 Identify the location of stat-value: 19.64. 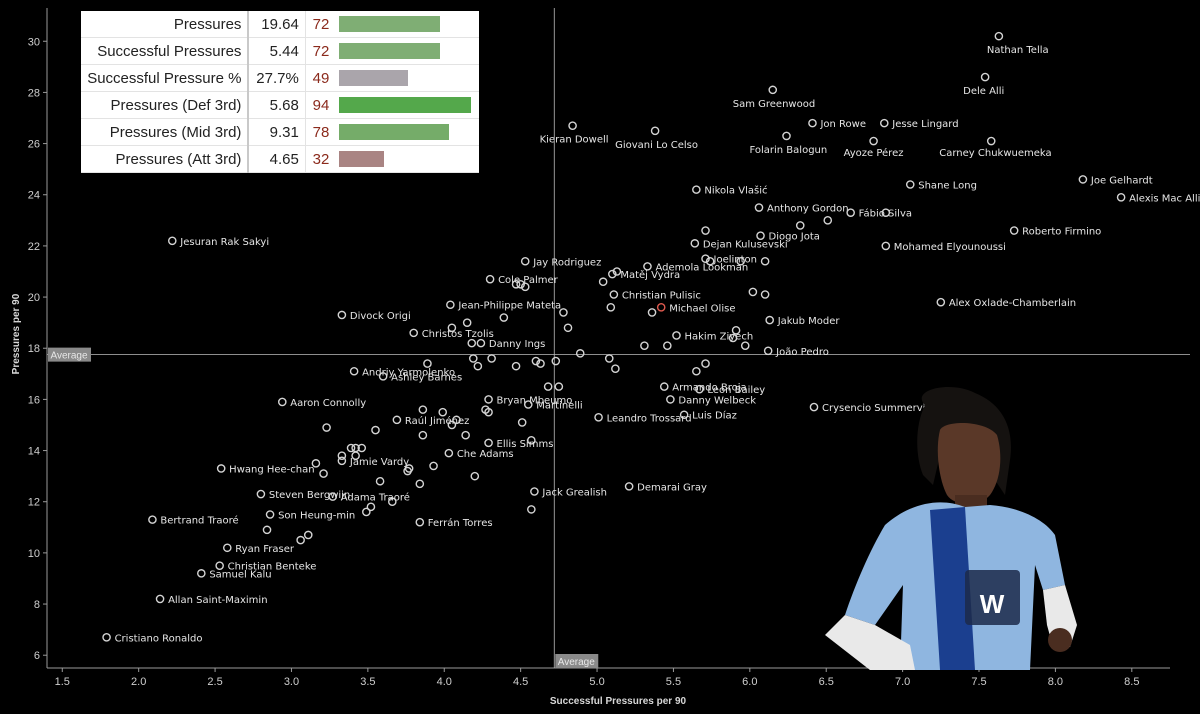
(277, 24).